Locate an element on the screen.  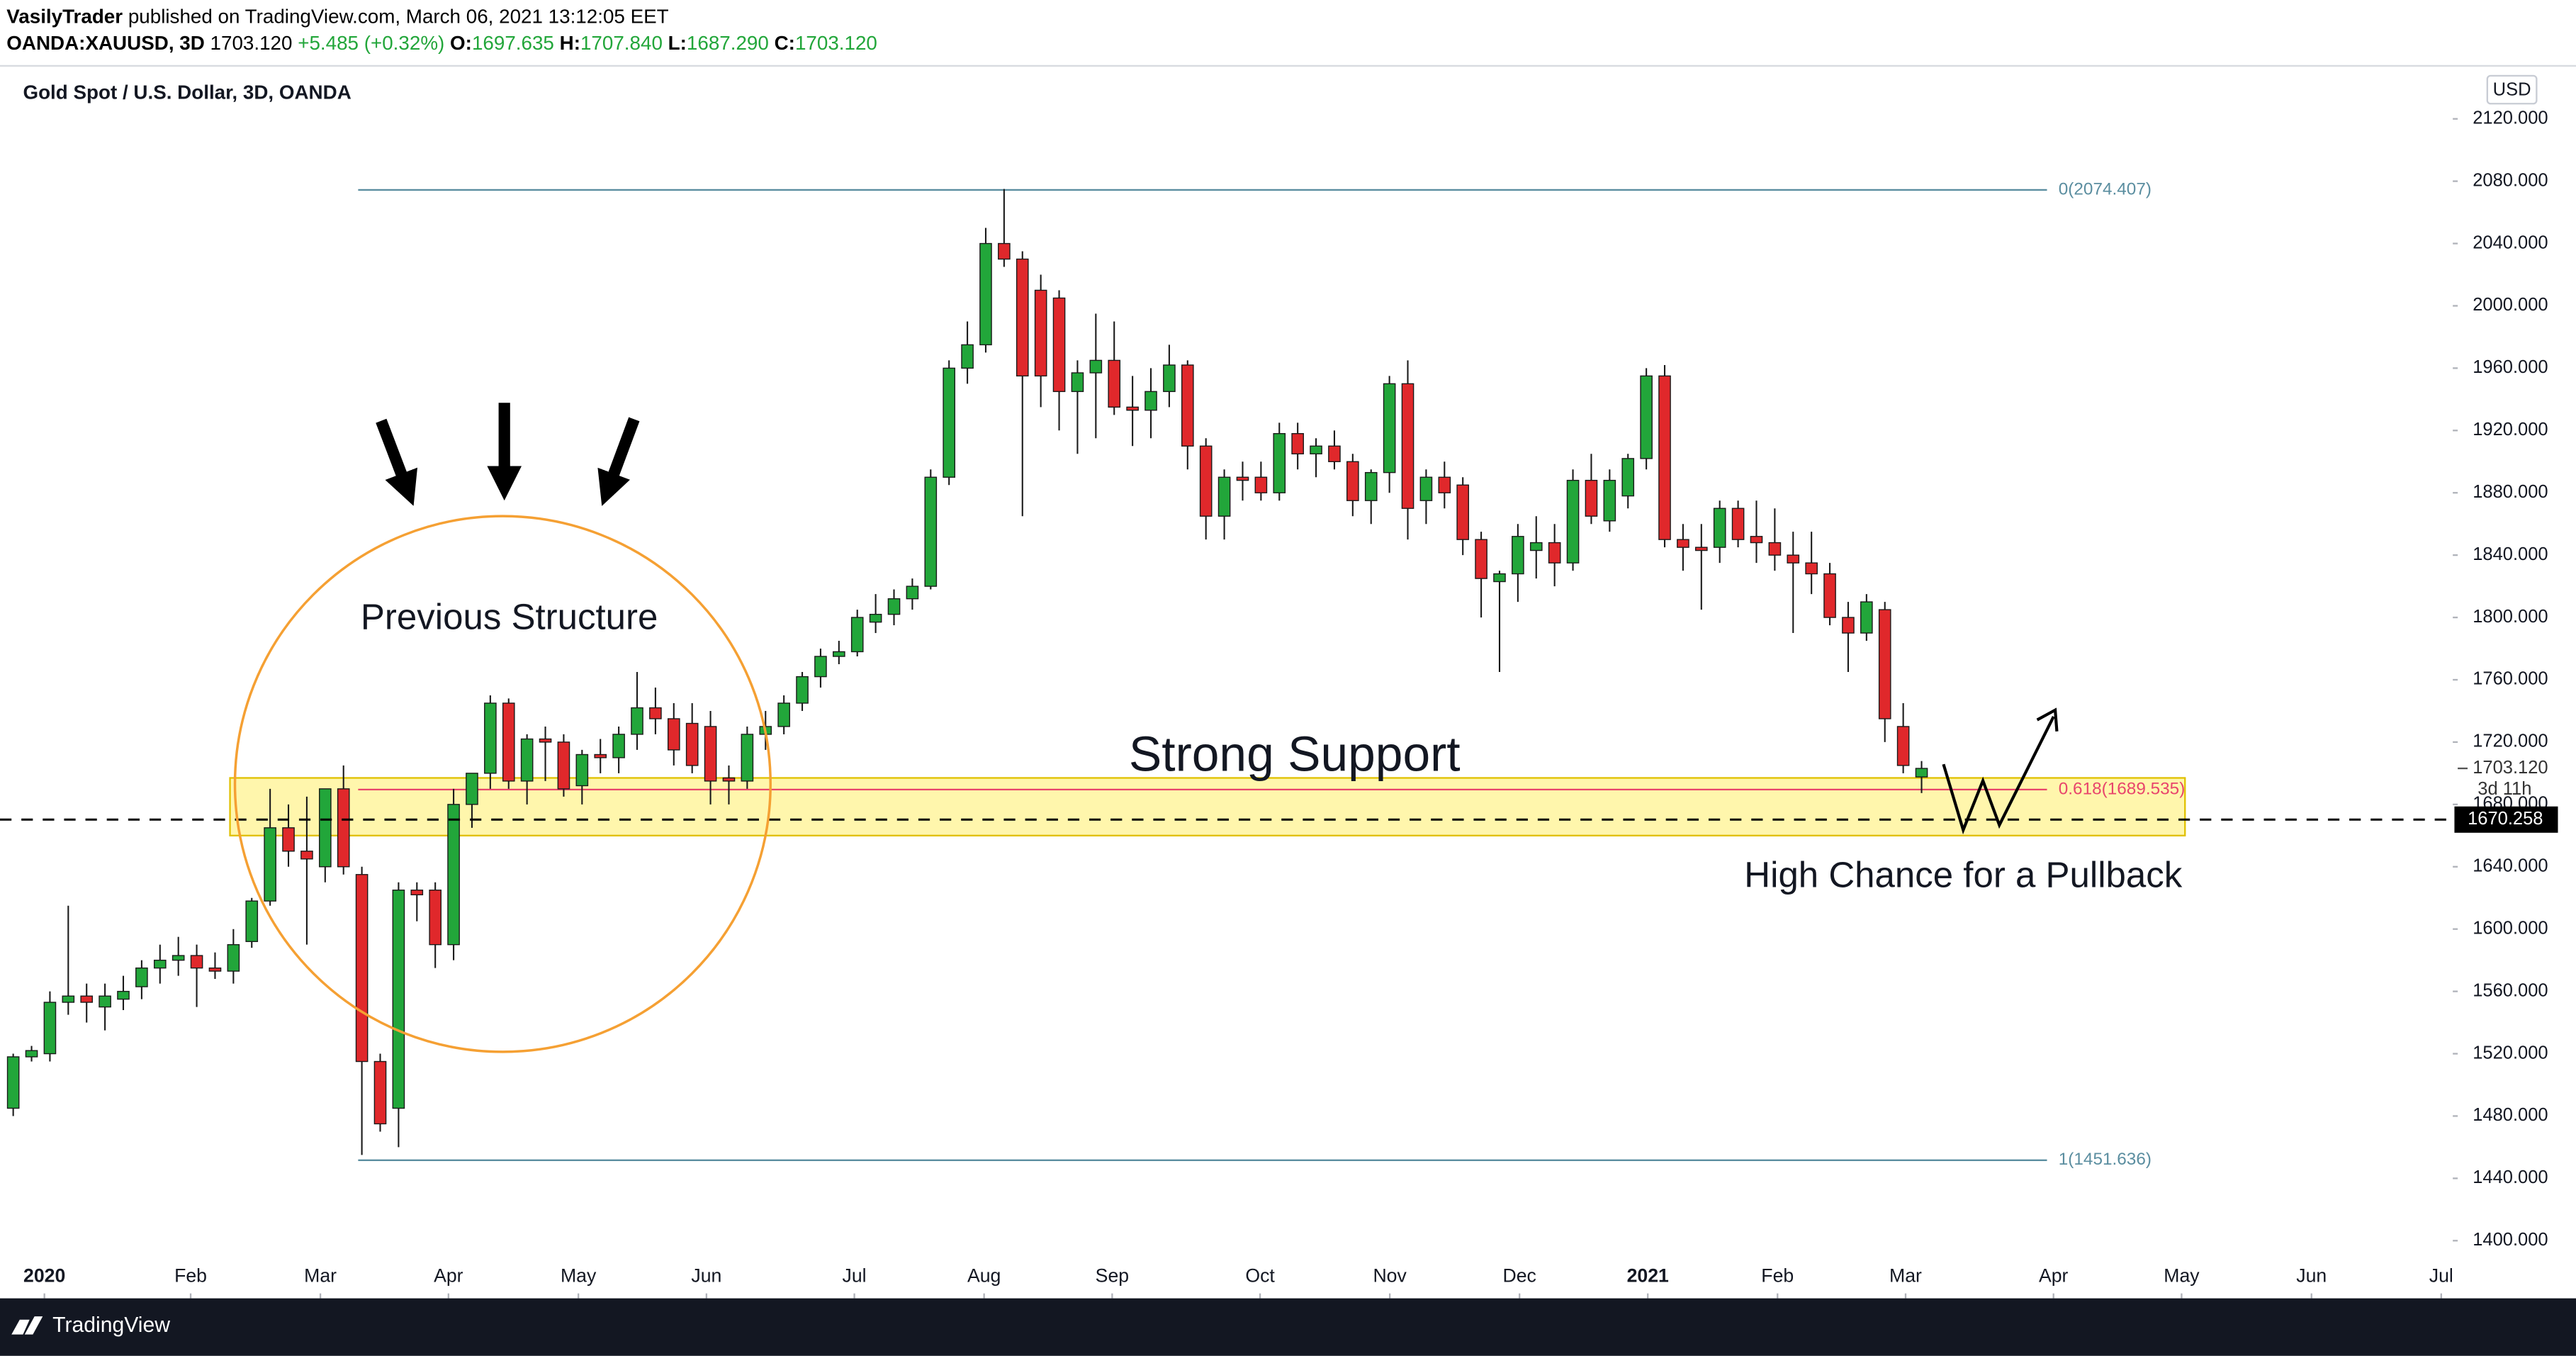
symbol: OANDA:XAUUSD, 3D is located at coordinates (105, 43).